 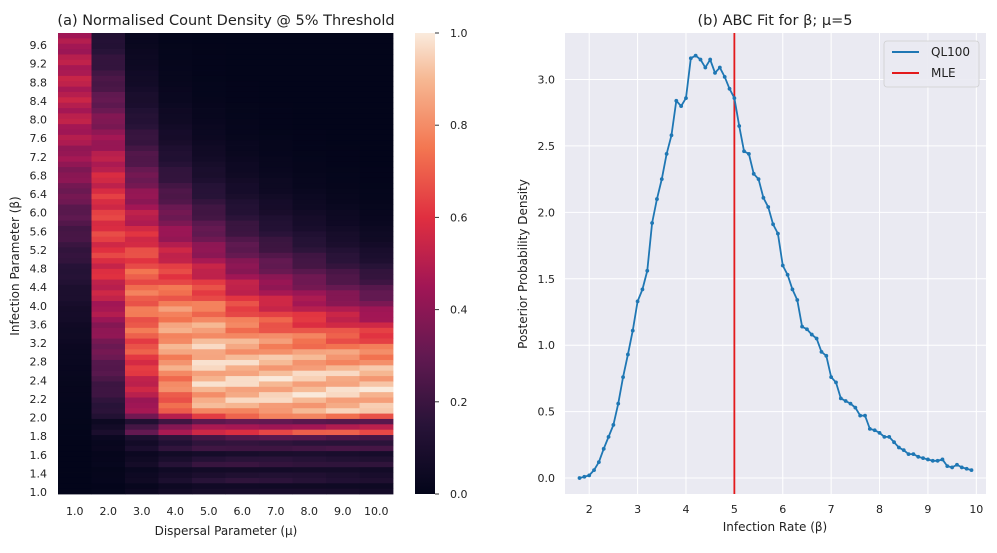 What do you see at coordinates (310, 511) in the screenshot?
I see `heatmap-x-tick-label: 8.0` at bounding box center [310, 511].